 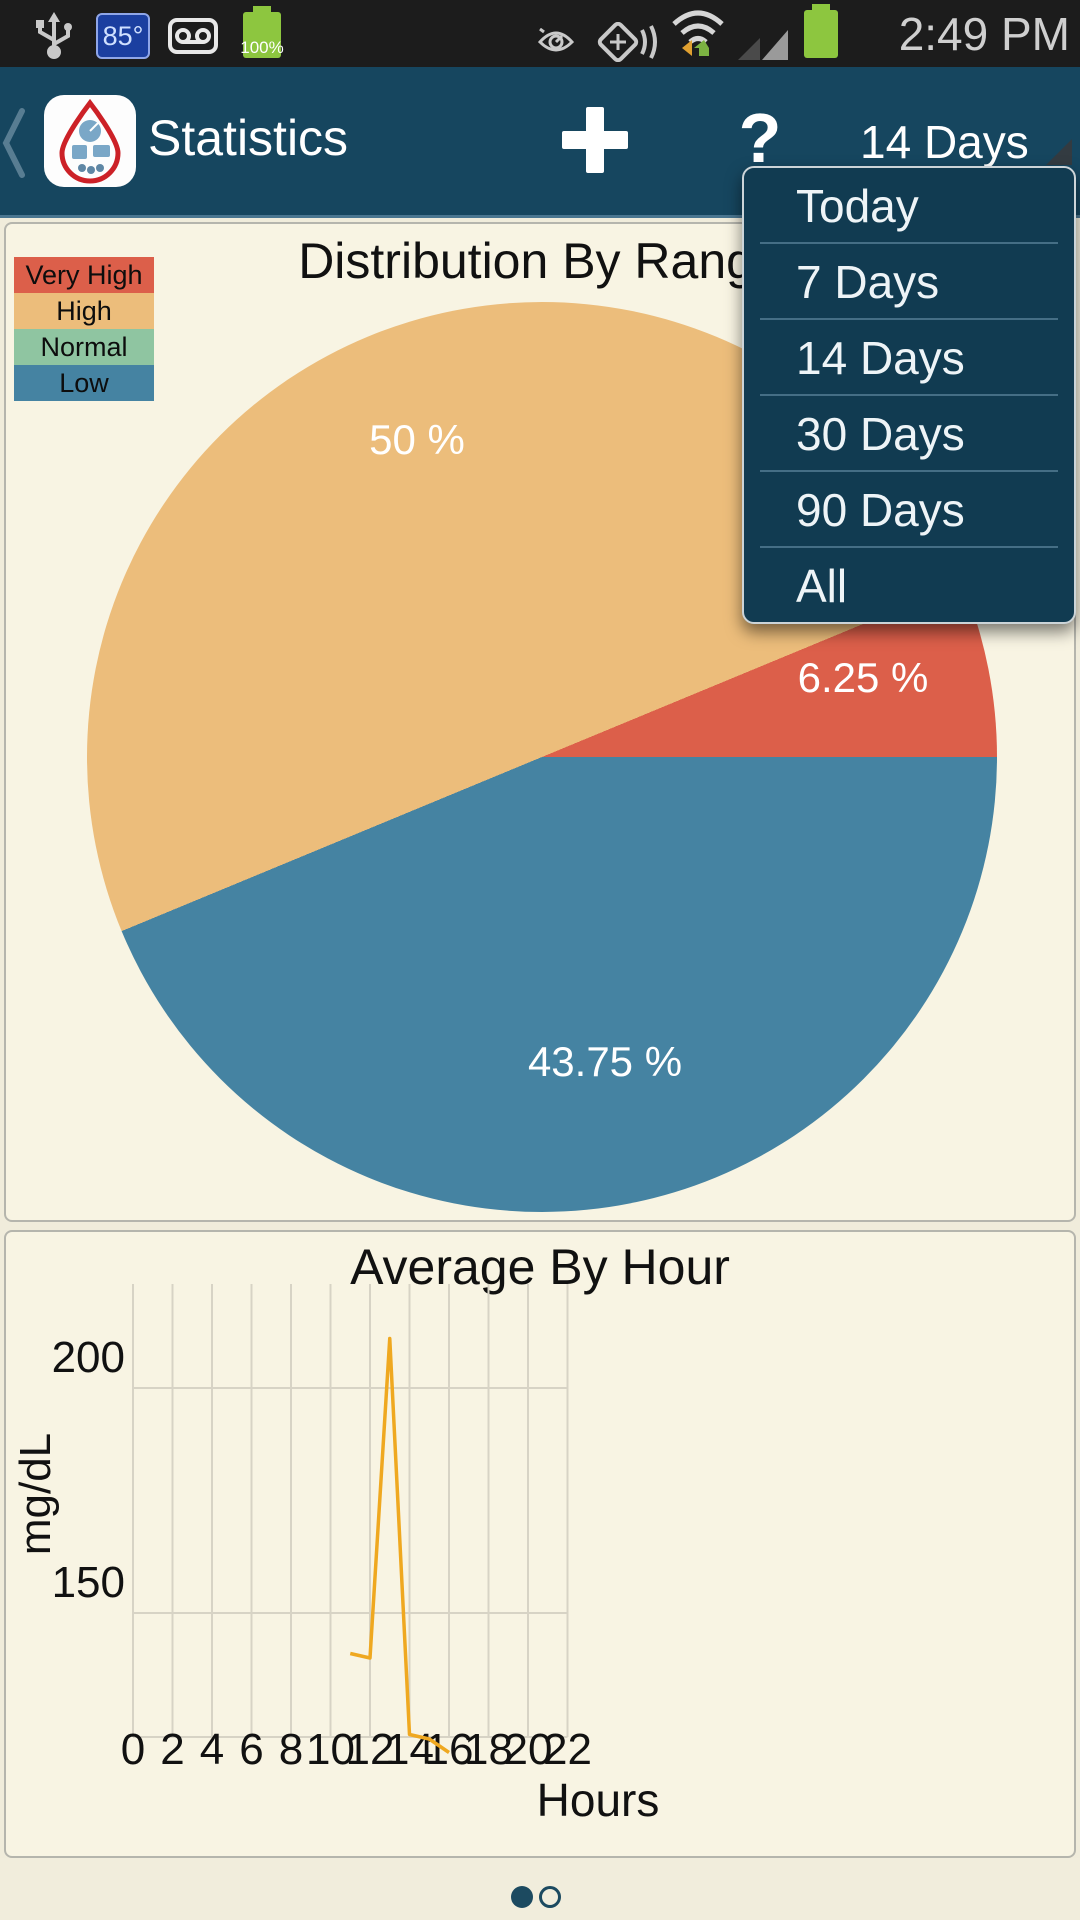 I want to click on y-tick-label-200: 200, so click(x=88, y=1357).